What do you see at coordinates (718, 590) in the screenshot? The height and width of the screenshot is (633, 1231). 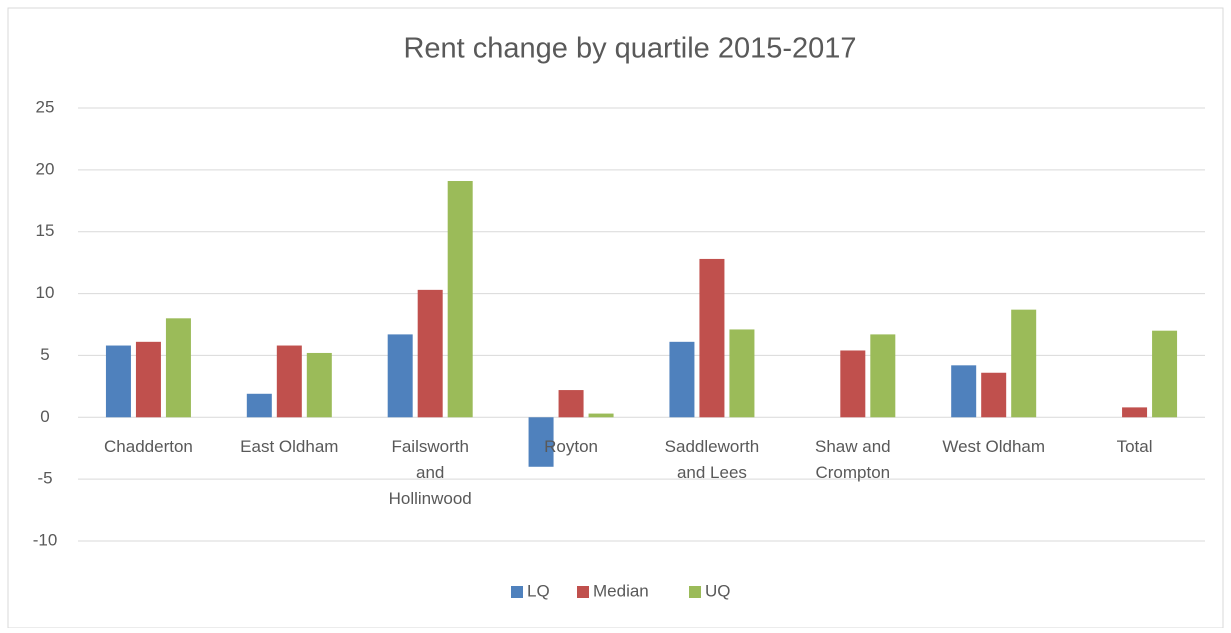 I see `legend-label: UQ` at bounding box center [718, 590].